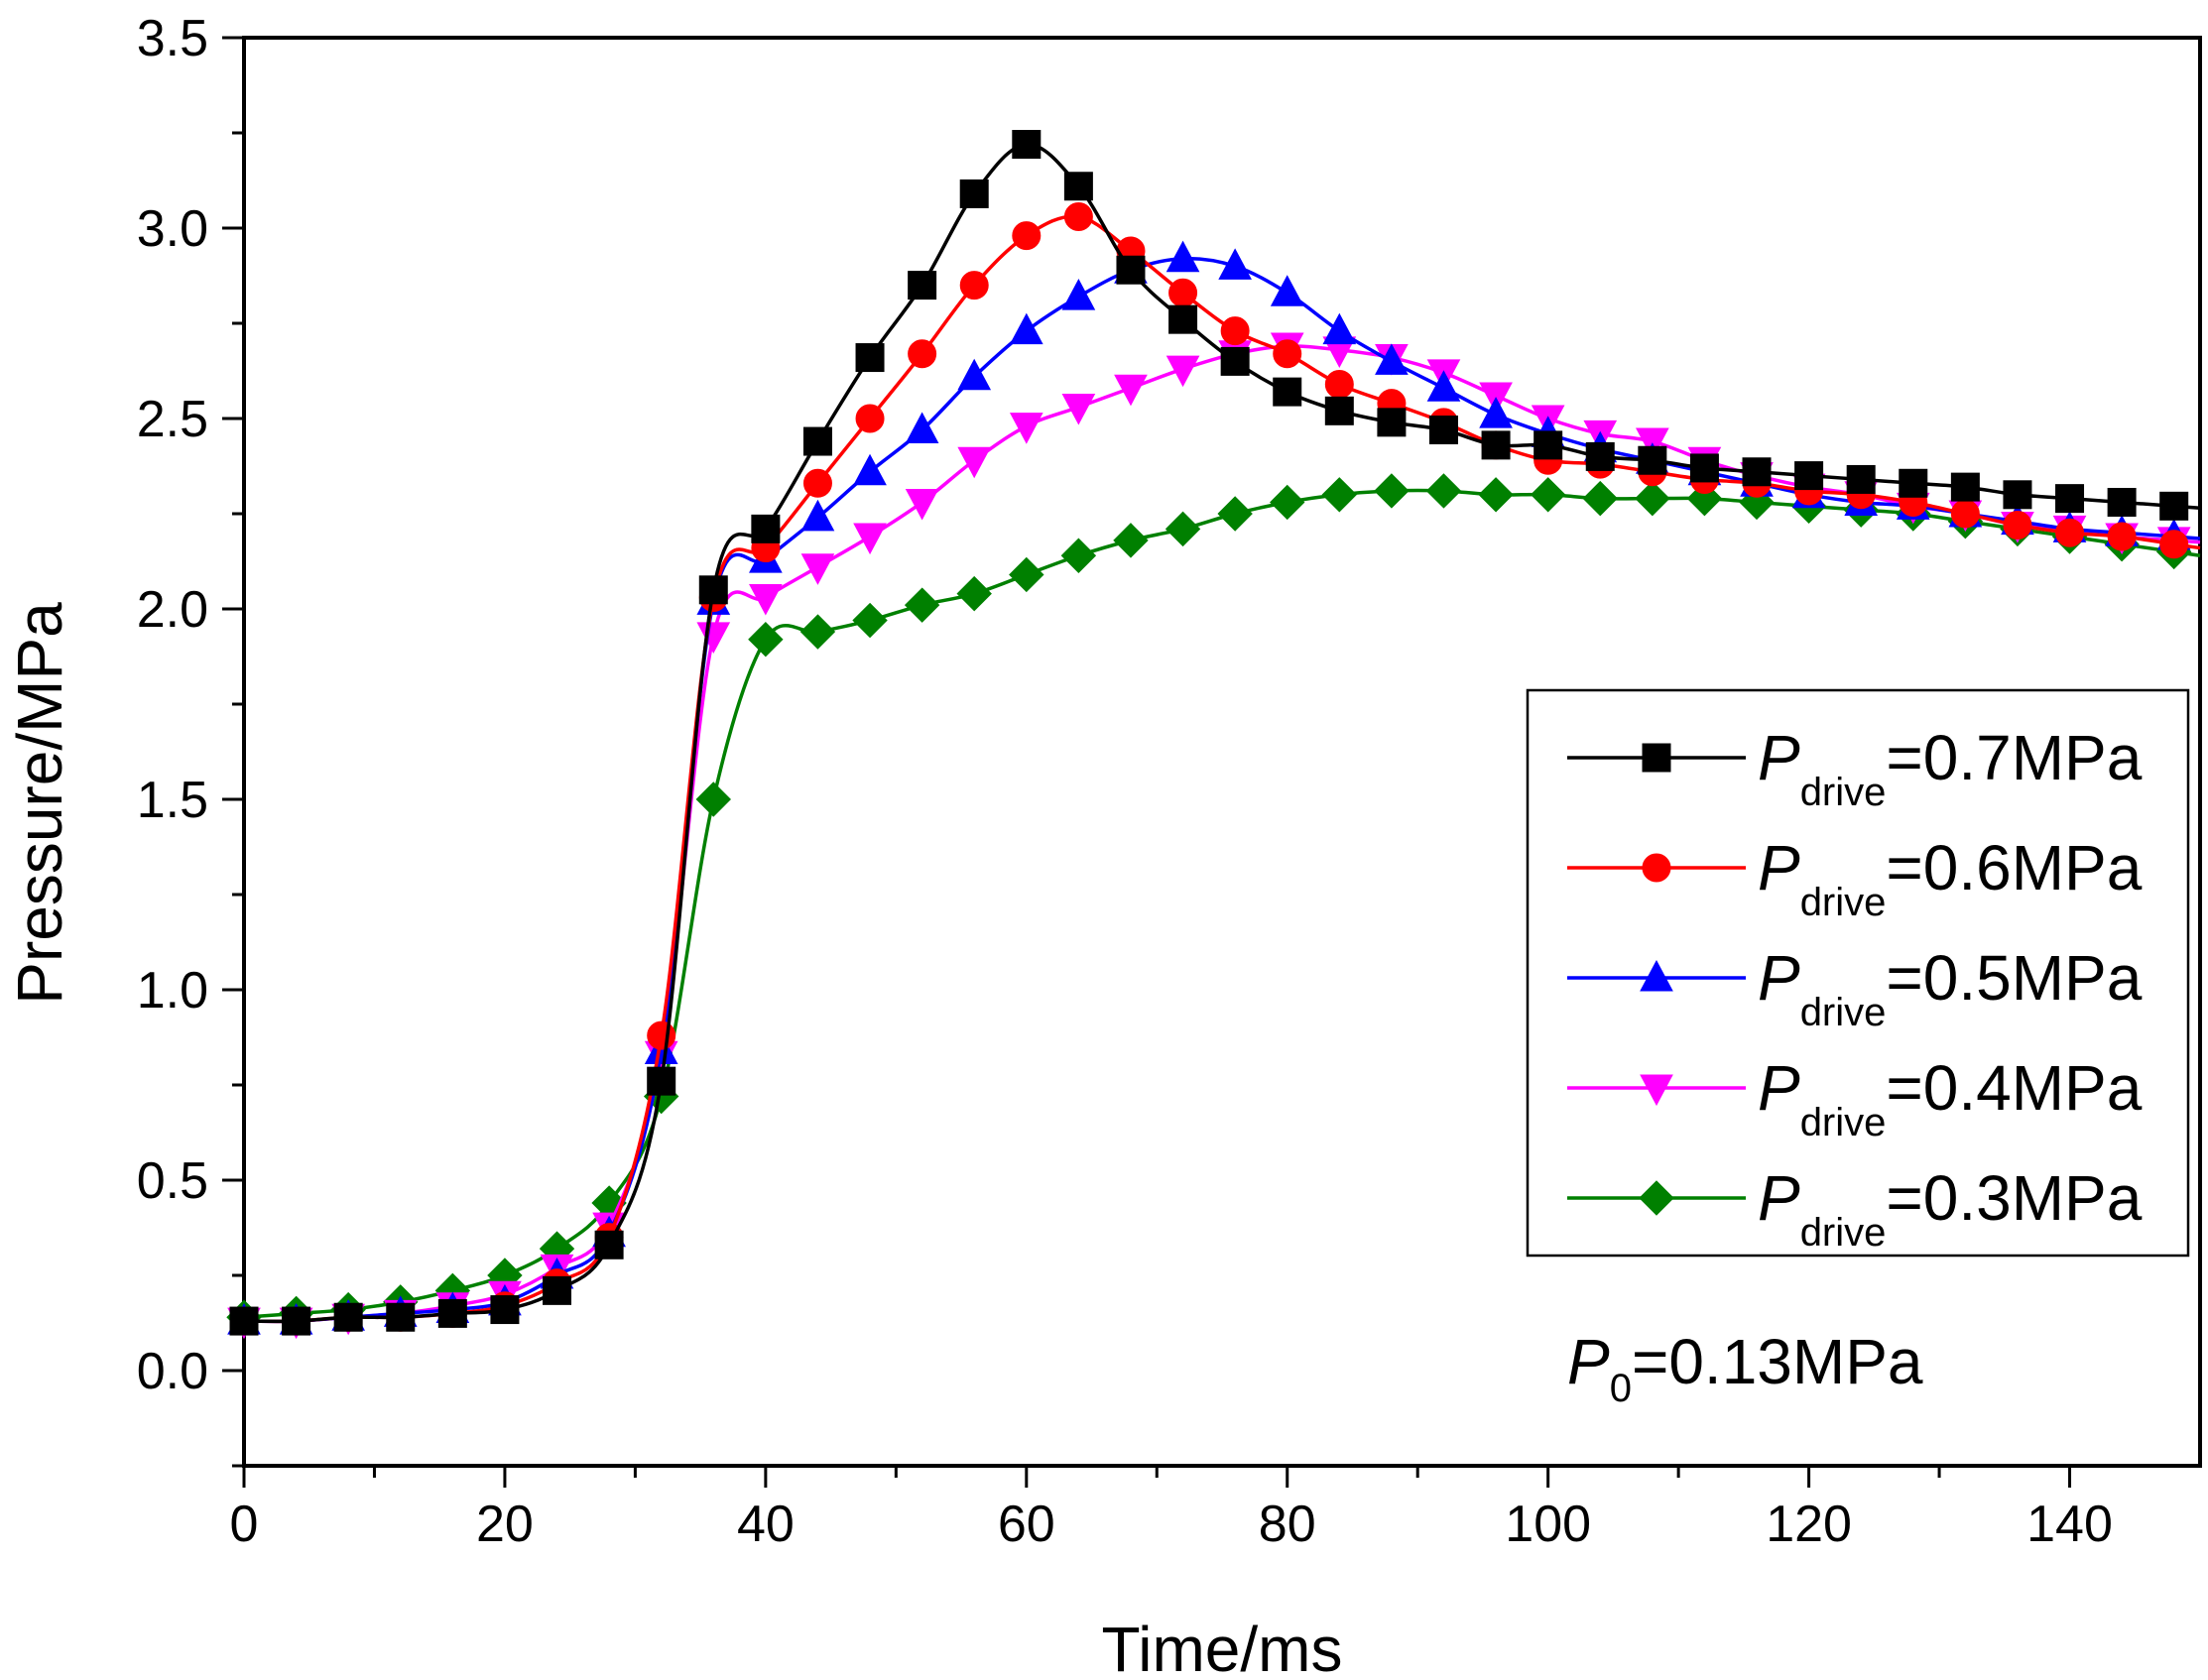  What do you see at coordinates (172, 991) in the screenshot?
I see `y-tick-label: 1.0` at bounding box center [172, 991].